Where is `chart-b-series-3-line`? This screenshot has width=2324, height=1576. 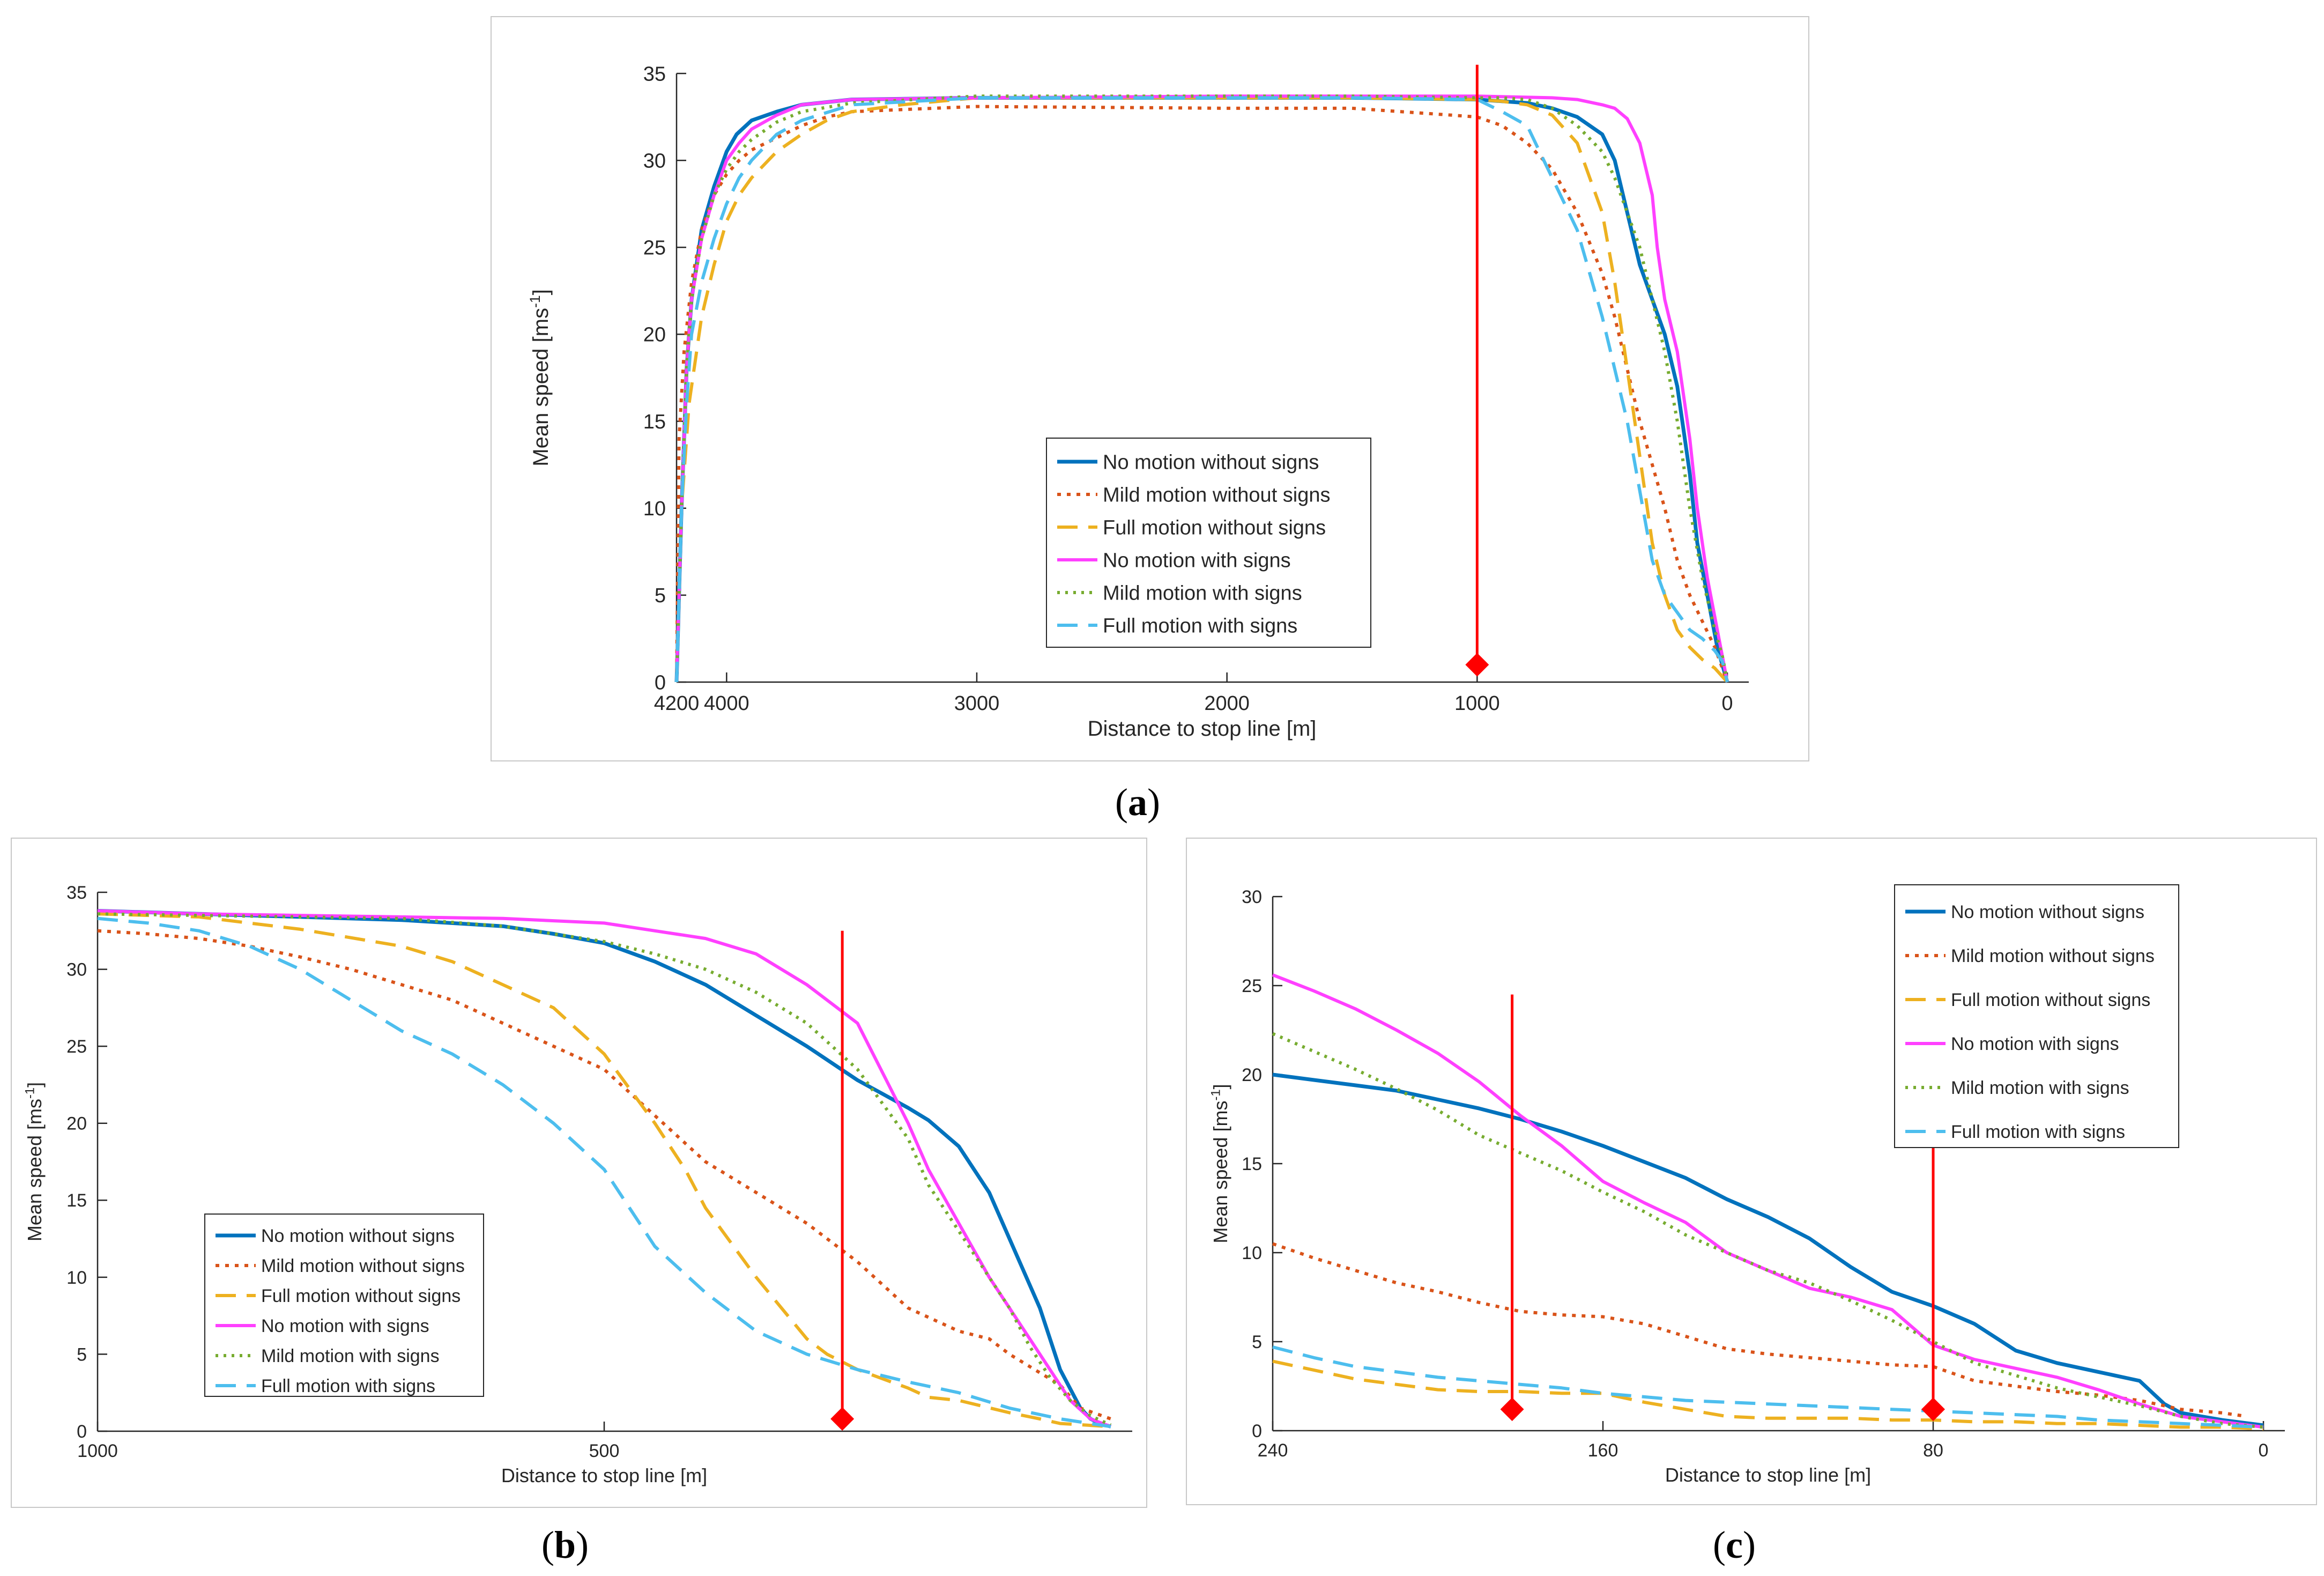 chart-b-series-3-line is located at coordinates (604, 1170).